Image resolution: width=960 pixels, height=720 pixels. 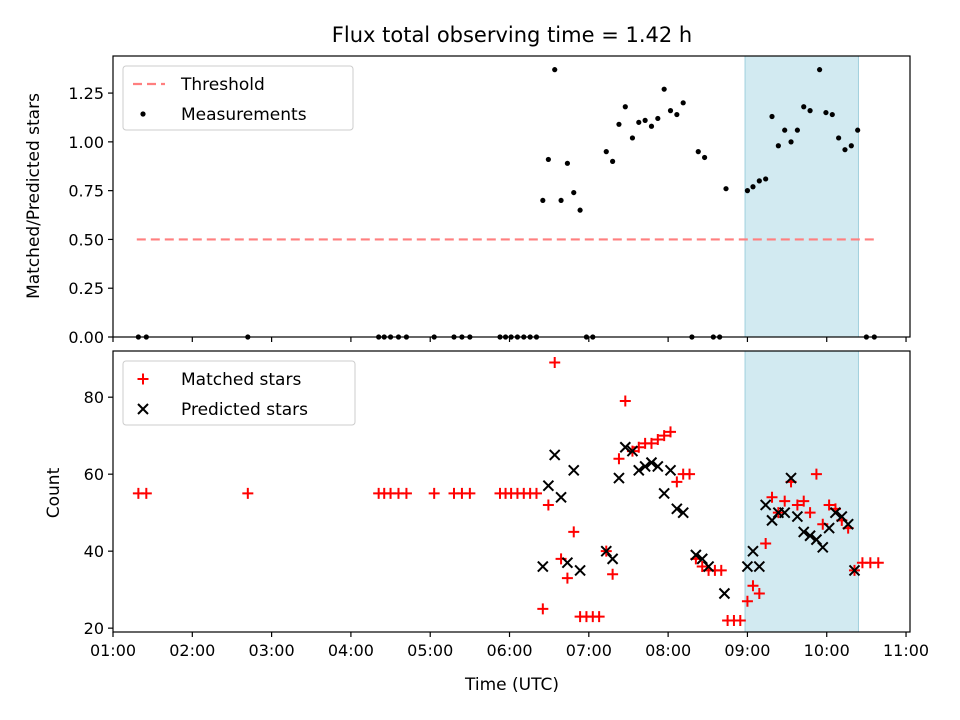 I want to click on series-predicted-stars, so click(x=699, y=520).